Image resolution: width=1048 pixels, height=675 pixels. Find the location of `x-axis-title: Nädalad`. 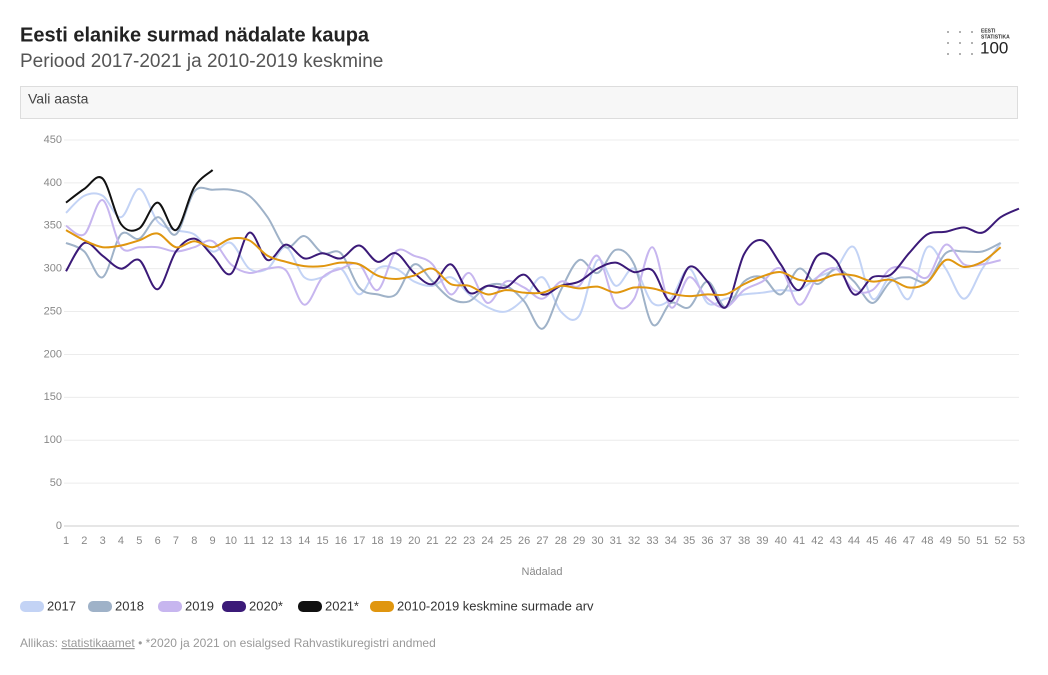

x-axis-title: Nädalad is located at coordinates (542, 572).